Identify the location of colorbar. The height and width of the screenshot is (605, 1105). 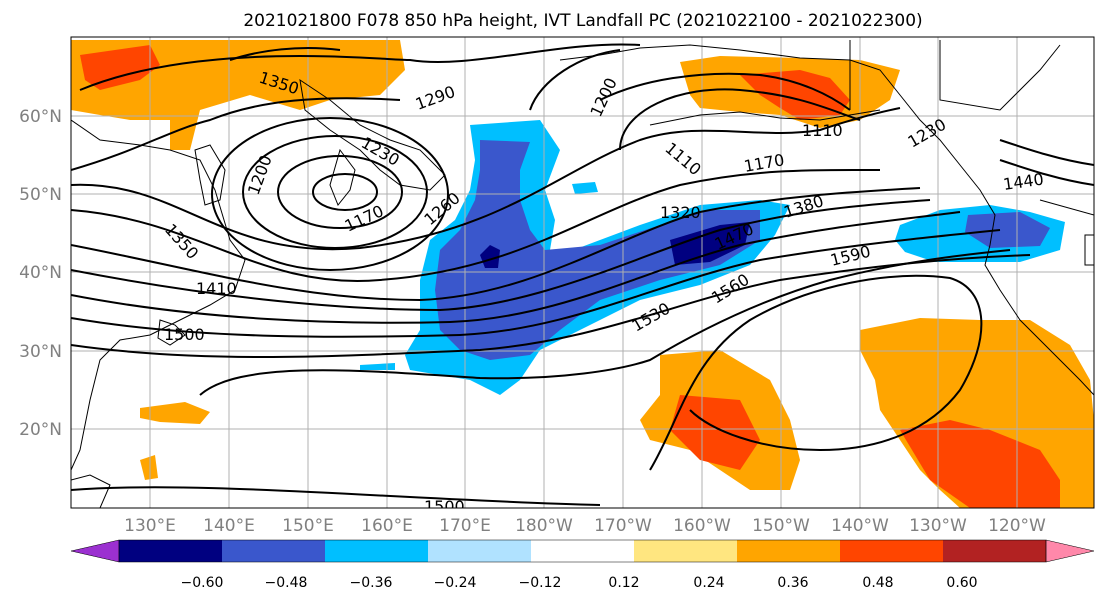
(582, 551).